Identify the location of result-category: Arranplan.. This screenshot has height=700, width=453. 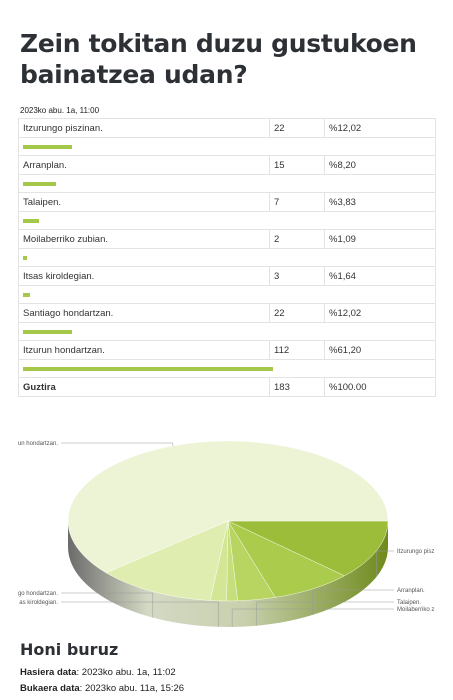
(144, 165).